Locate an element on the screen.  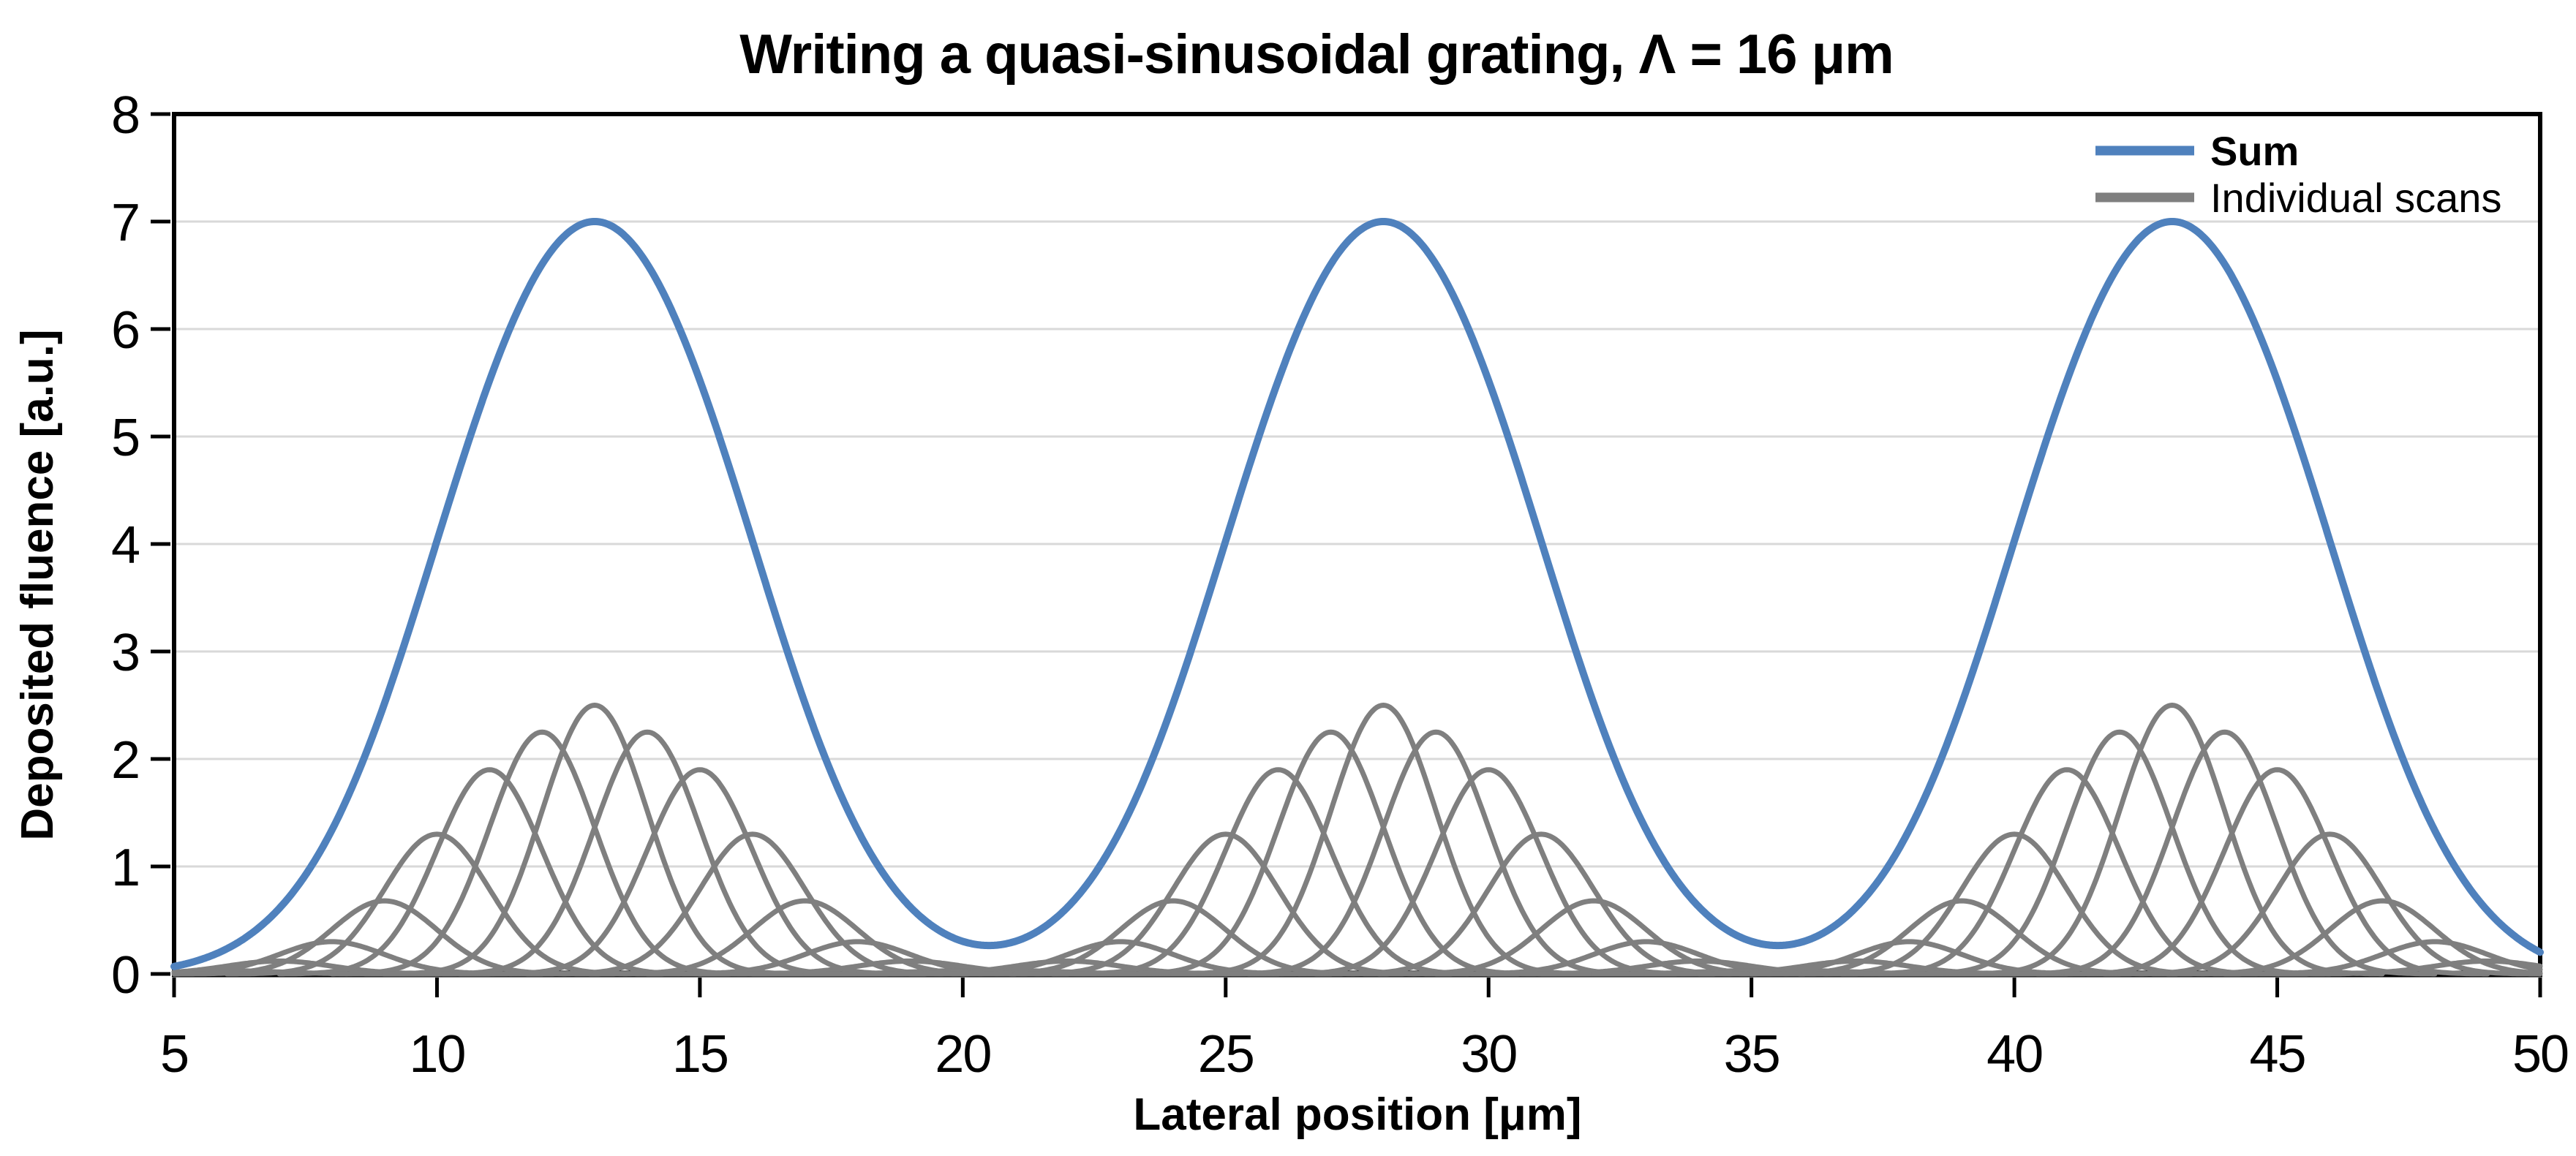
x-tick-label-40: 40 is located at coordinates (2014, 1054).